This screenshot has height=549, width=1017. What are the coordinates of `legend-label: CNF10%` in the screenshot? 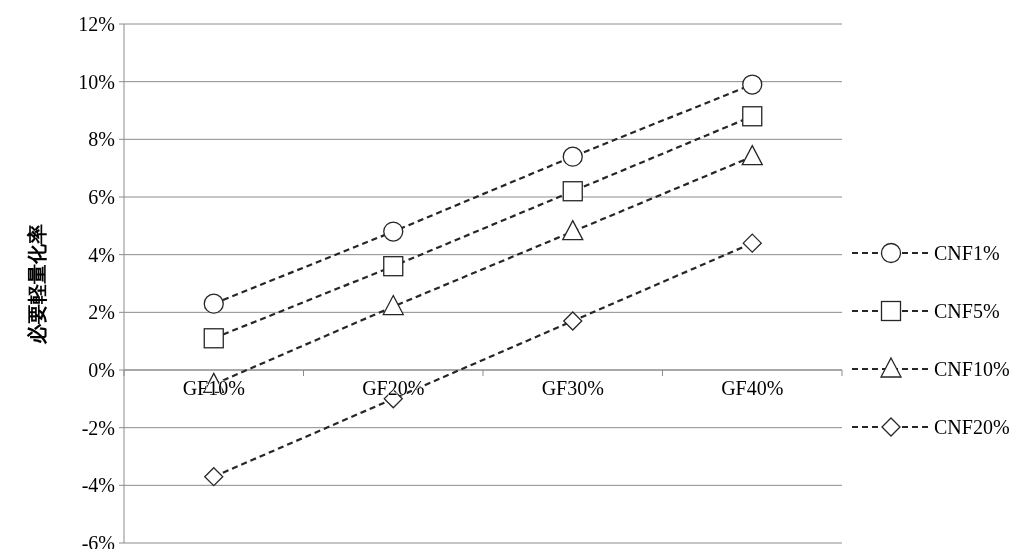 It's located at (972, 369).